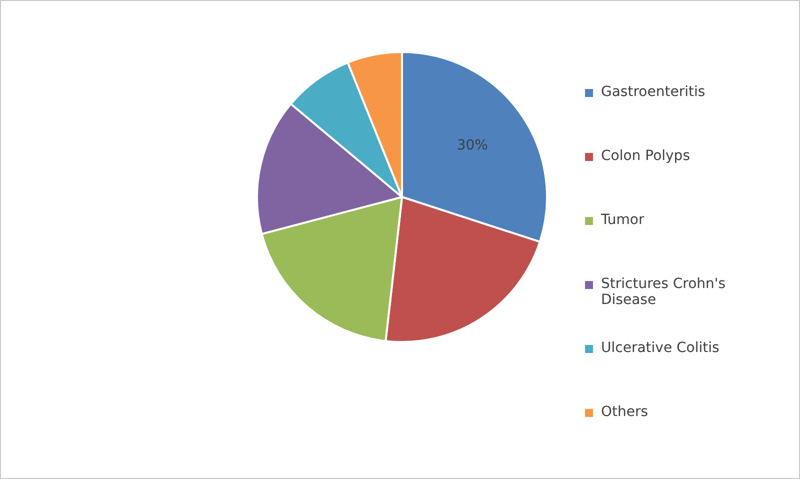  I want to click on legend-label: Tumor, so click(622, 220).